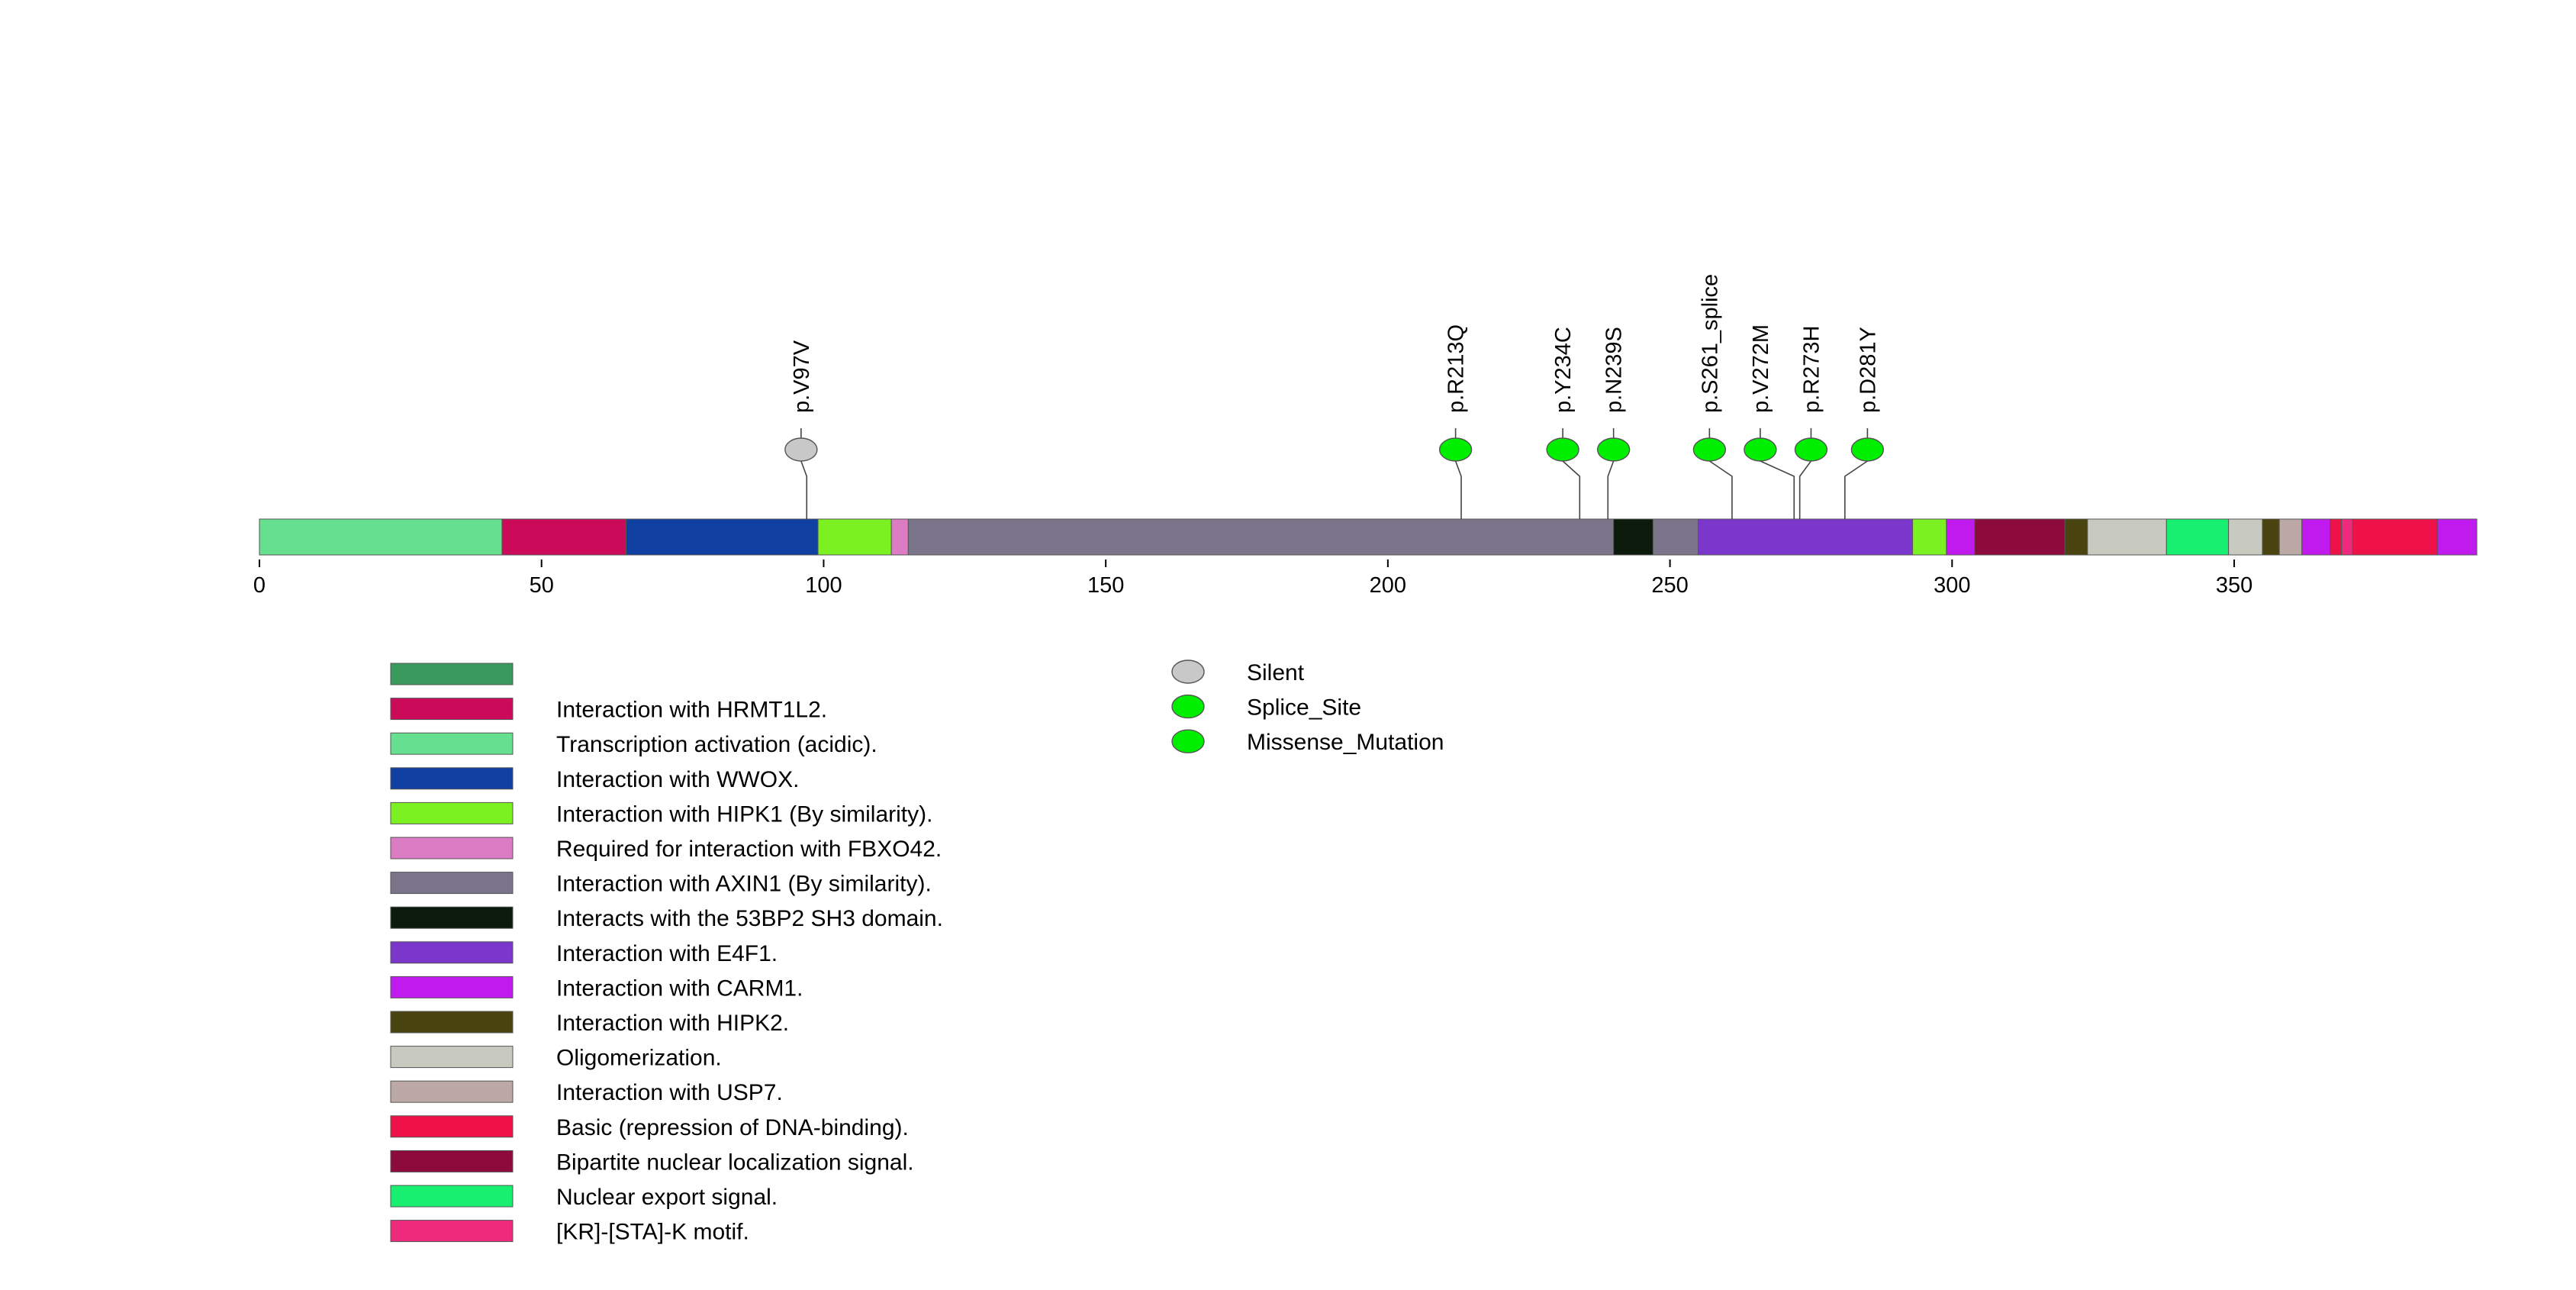  Describe the element at coordinates (1345, 743) in the screenshot. I see `mutation-legend-label: Missense_Mutation` at that location.